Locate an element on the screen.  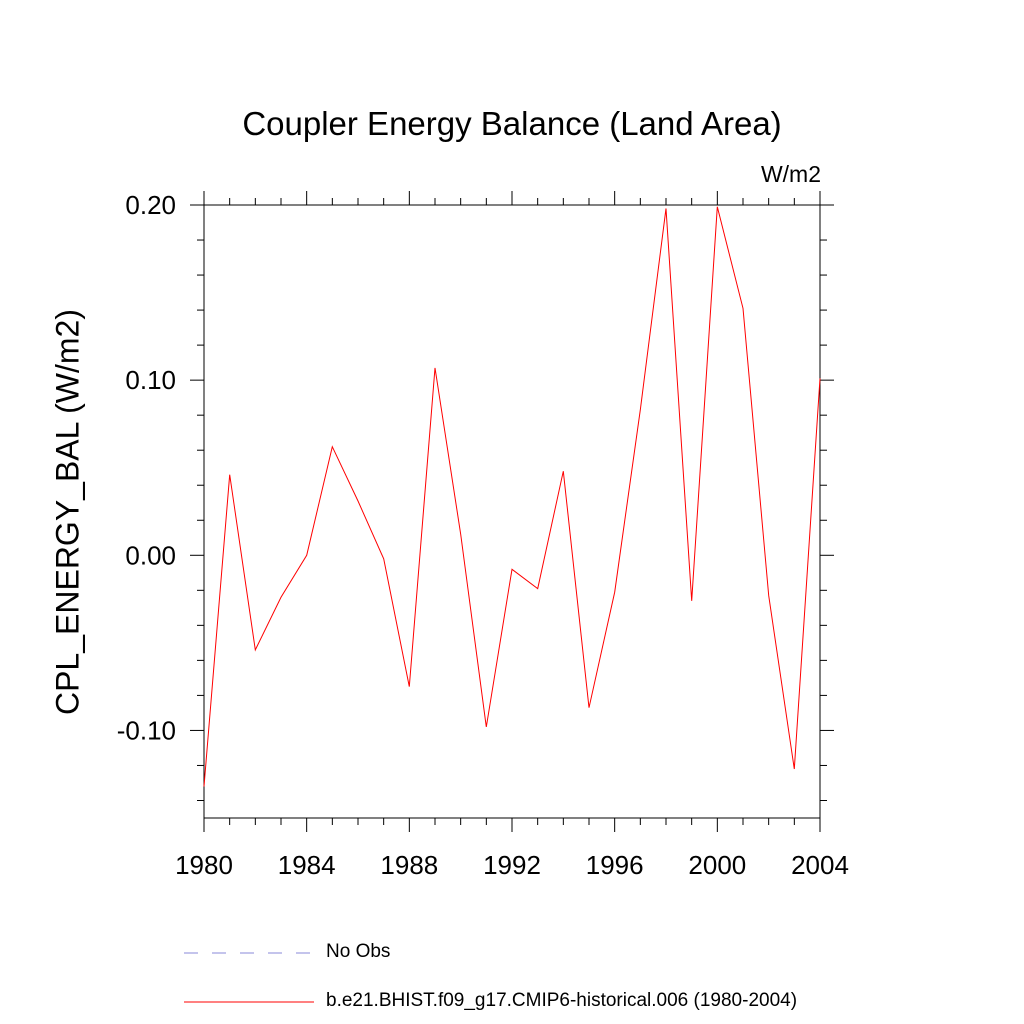
y-axis-label: CPL_ENERGY_BAL (W/m2) is located at coordinates (67, 512).